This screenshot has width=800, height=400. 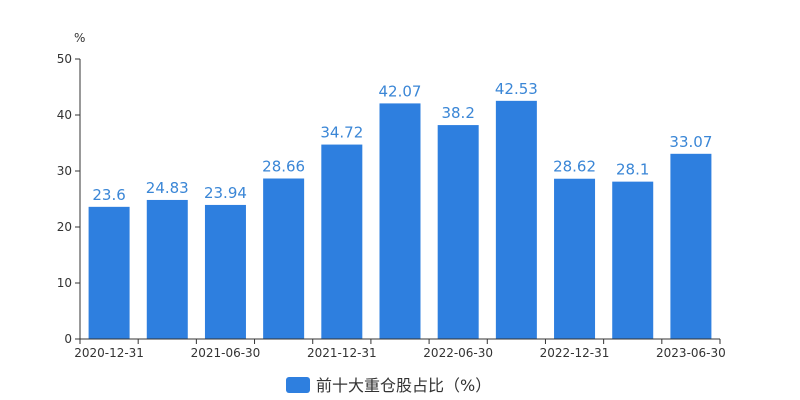 What do you see at coordinates (457, 113) in the screenshot?
I see `data-label: 38.2` at bounding box center [457, 113].